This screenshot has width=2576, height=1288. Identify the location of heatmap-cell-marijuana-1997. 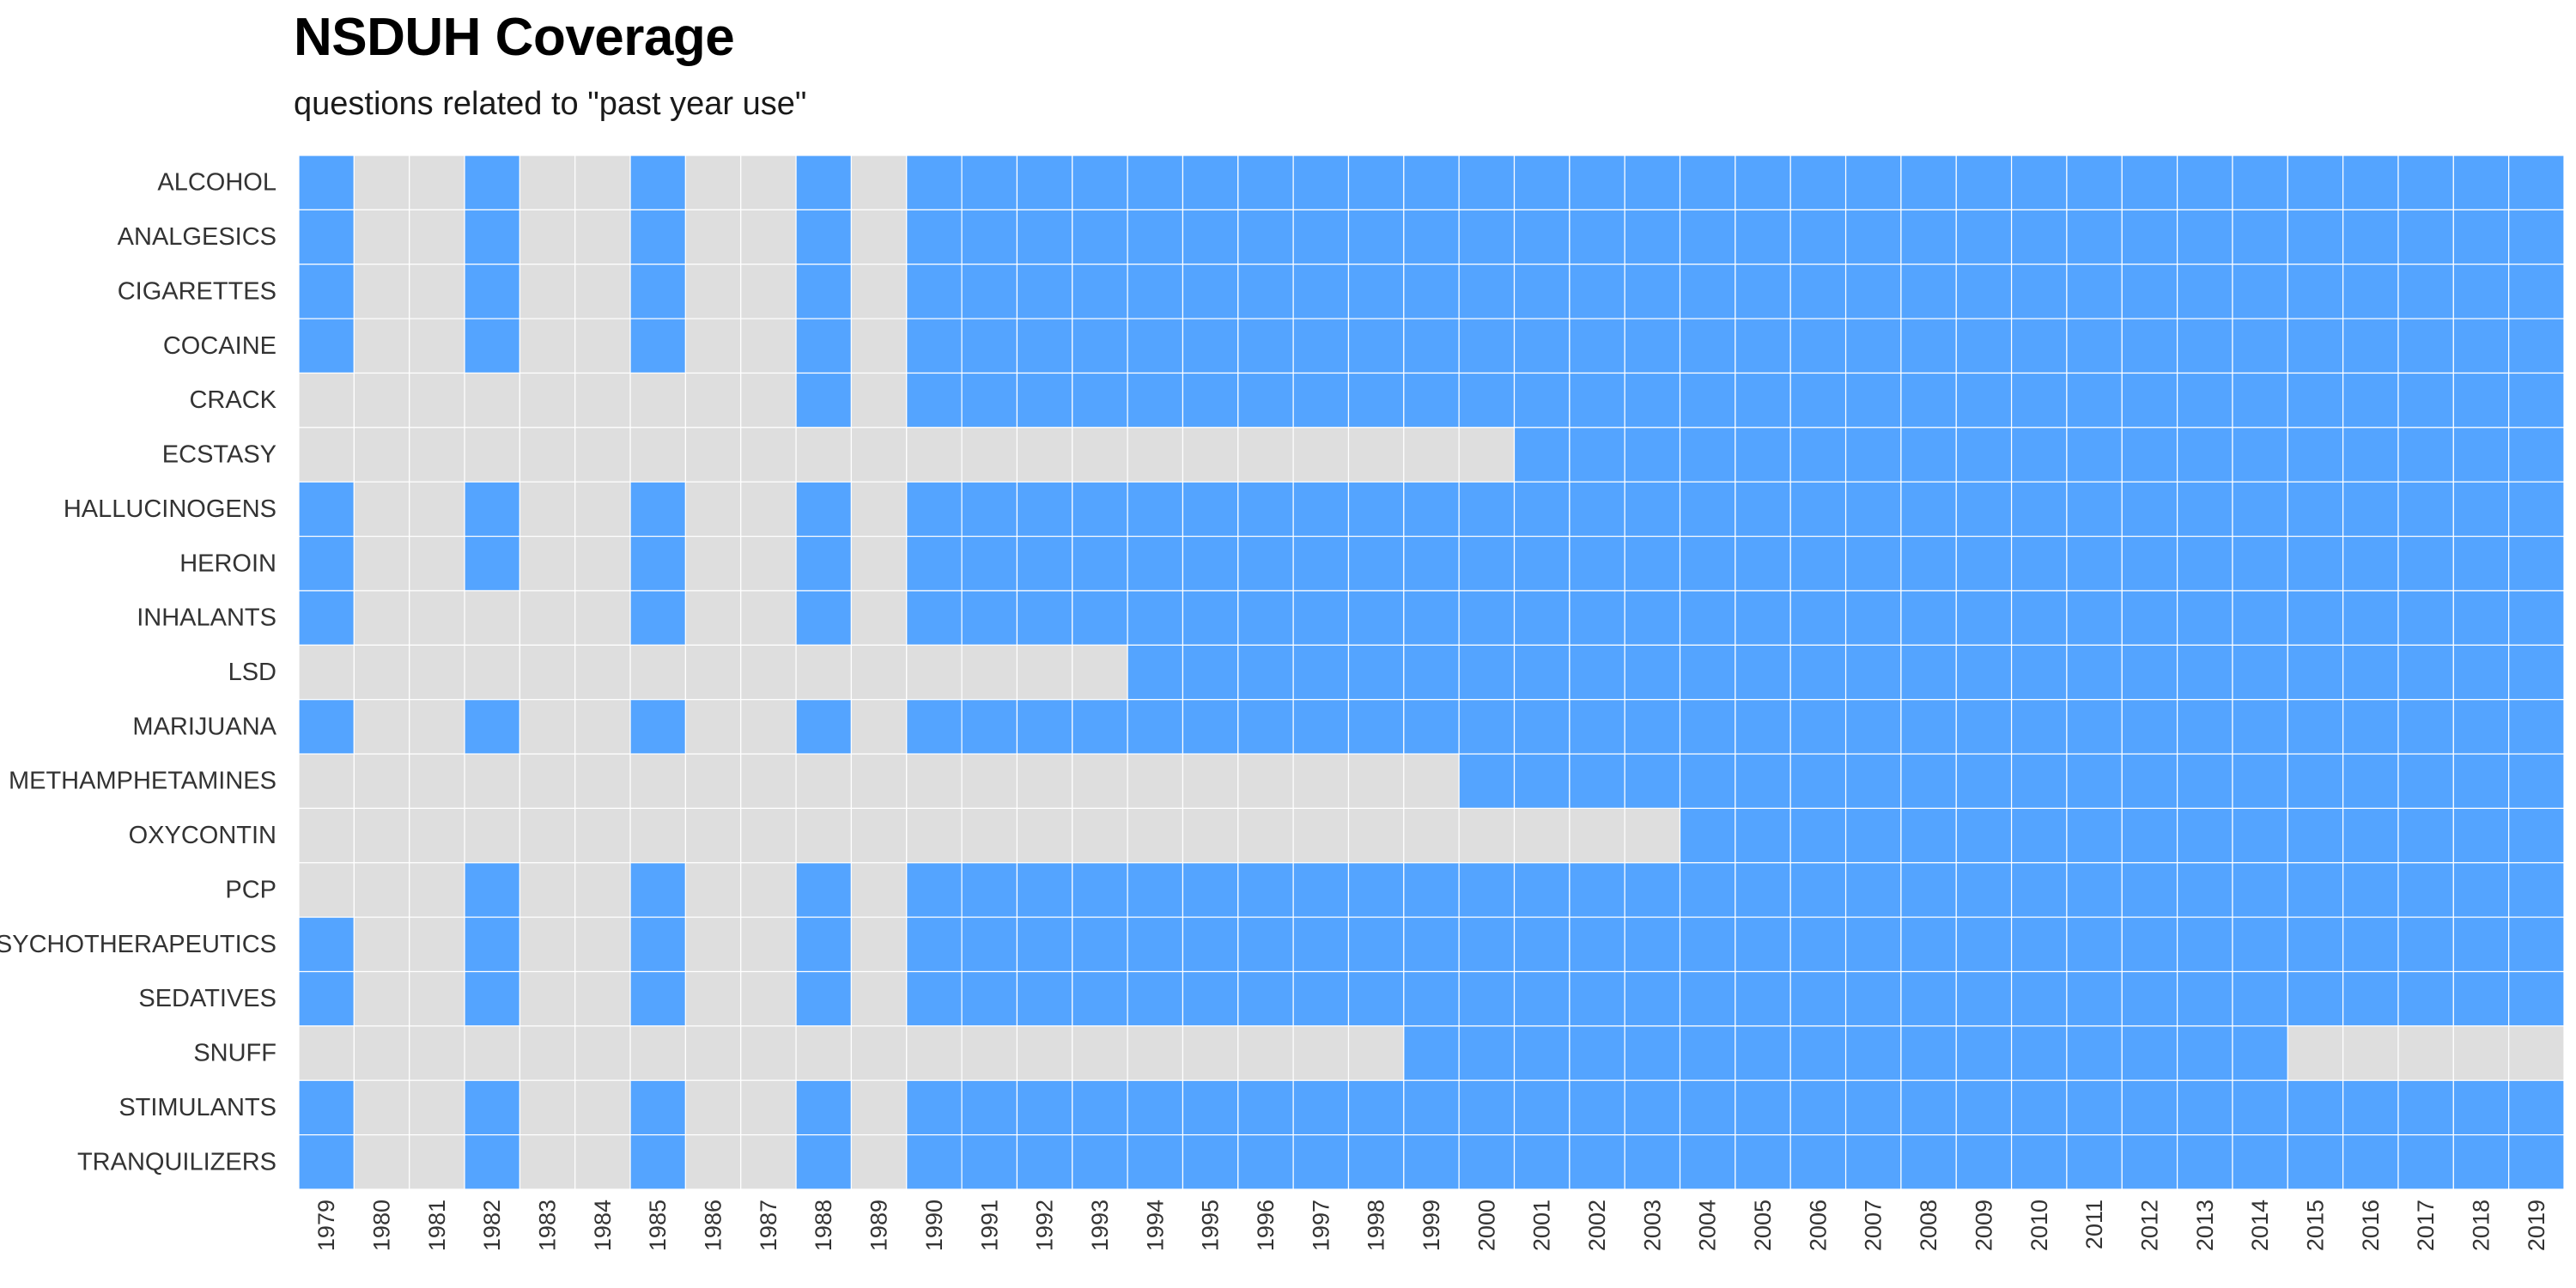
(1321, 727).